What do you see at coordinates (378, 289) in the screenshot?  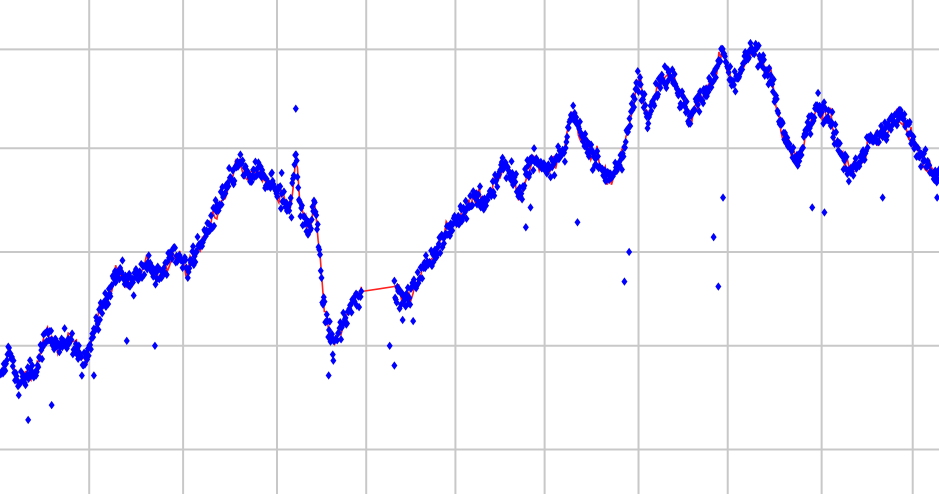 I see `trend-line-gap-bridge` at bounding box center [378, 289].